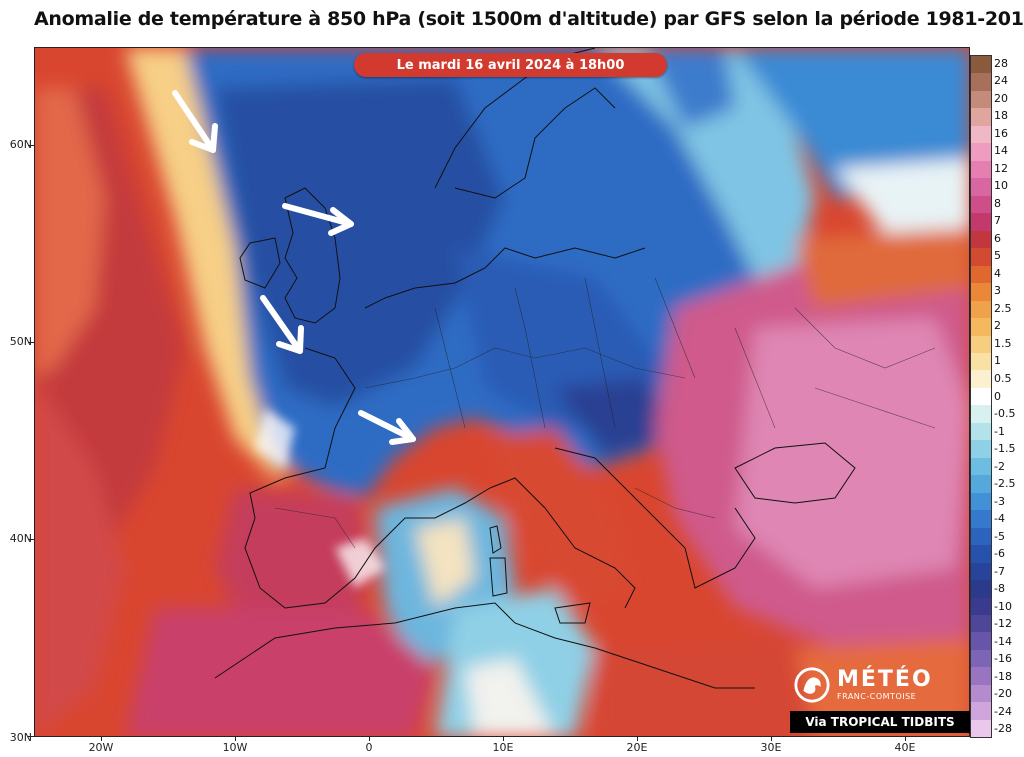 Image resolution: width=1024 pixels, height=757 pixels. What do you see at coordinates (877, 696) in the screenshot?
I see `logo-sub-text: FRANC-COMTOISE` at bounding box center [877, 696].